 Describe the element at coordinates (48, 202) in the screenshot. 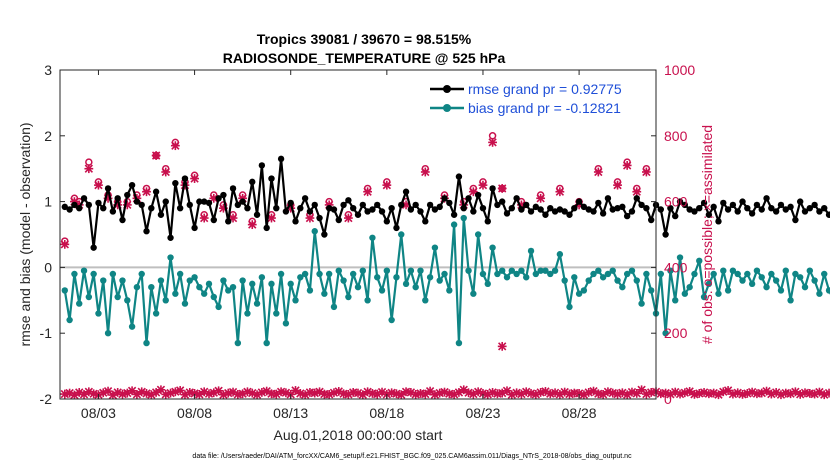

I see `y-tick-label: 1` at that location.